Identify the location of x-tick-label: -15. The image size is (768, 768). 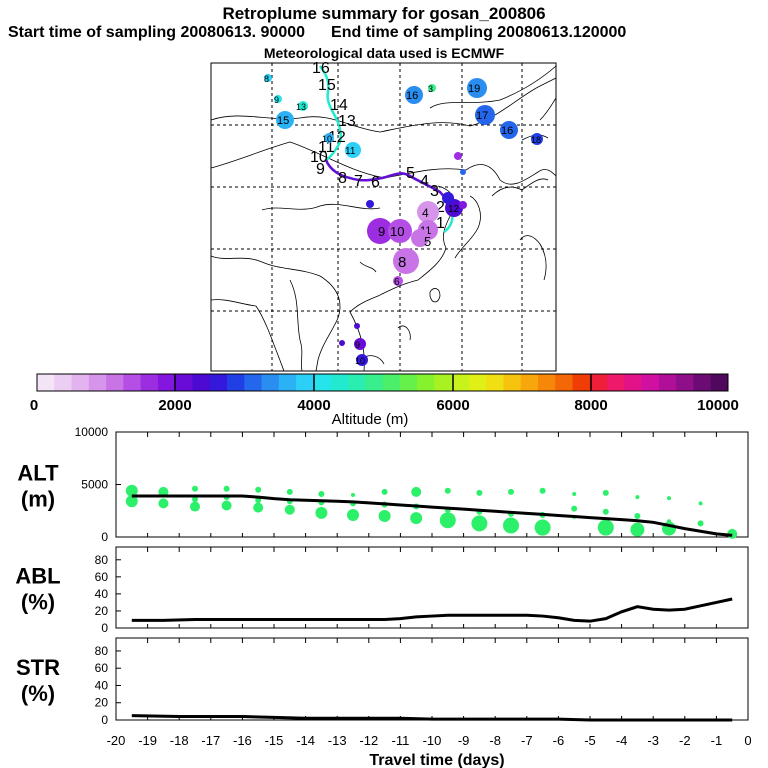
(274, 740).